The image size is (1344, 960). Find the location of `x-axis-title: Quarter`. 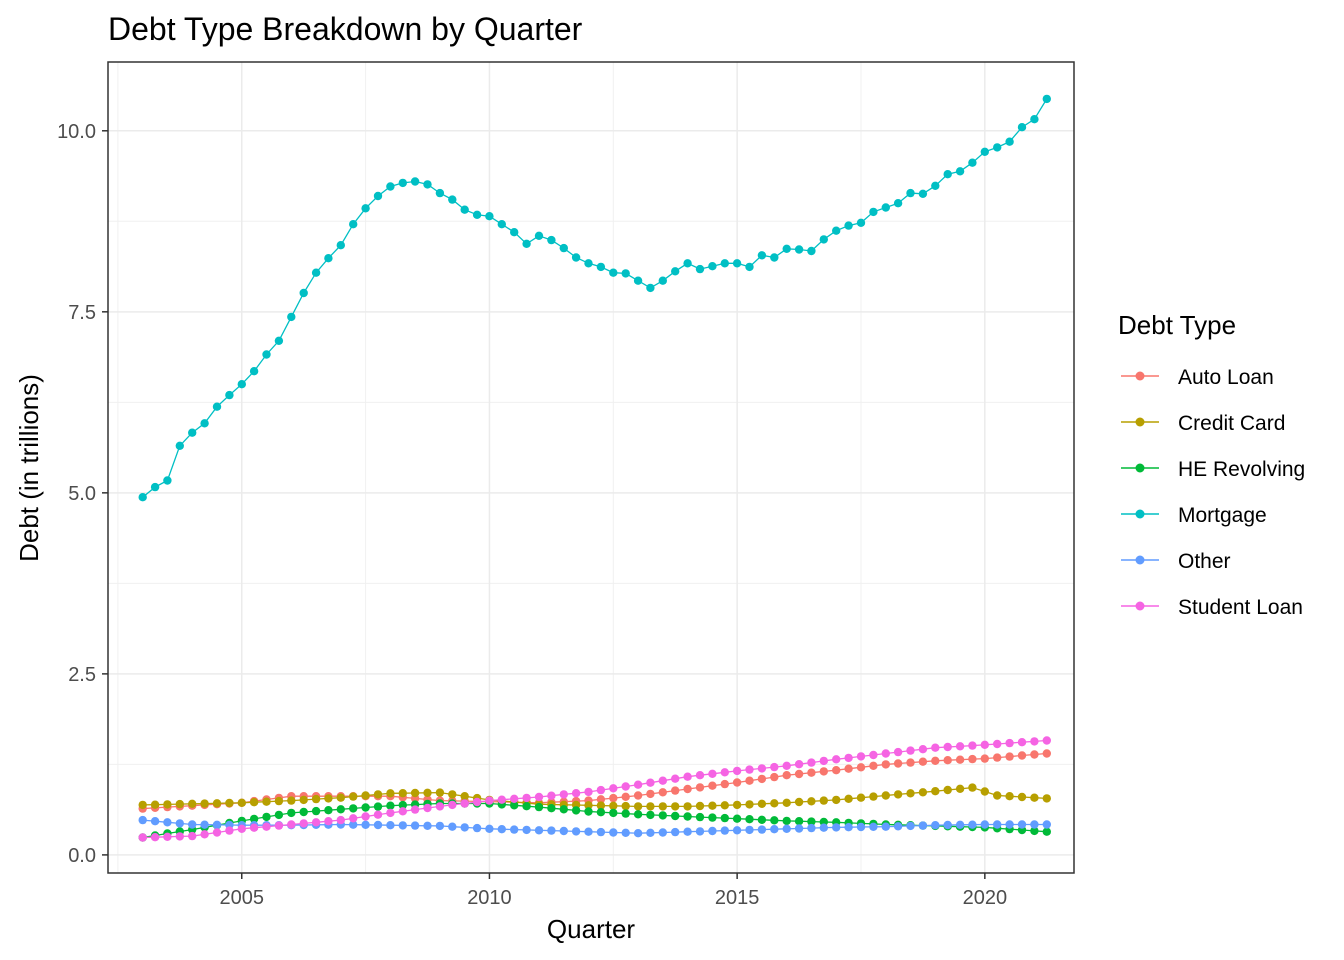

x-axis-title: Quarter is located at coordinates (591, 929).